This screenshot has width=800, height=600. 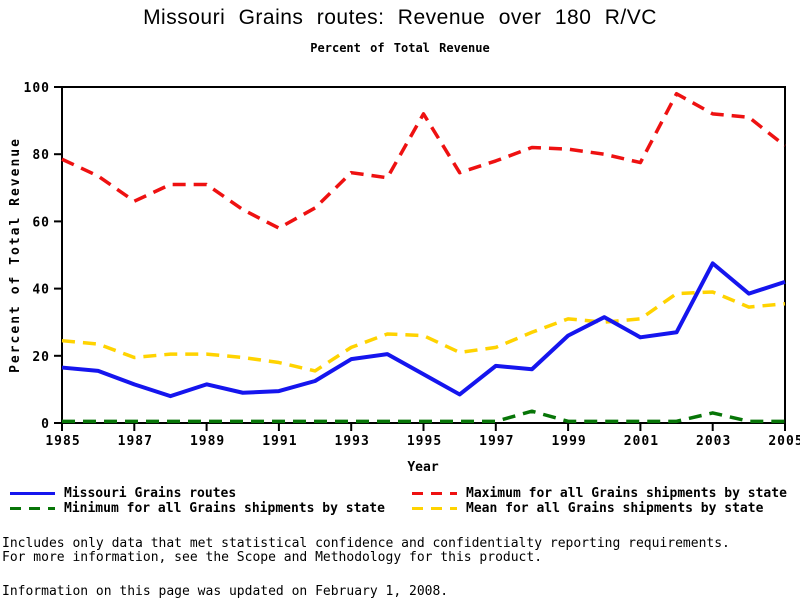 What do you see at coordinates (784, 441) in the screenshot?
I see `x-tick-label: 2005` at bounding box center [784, 441].